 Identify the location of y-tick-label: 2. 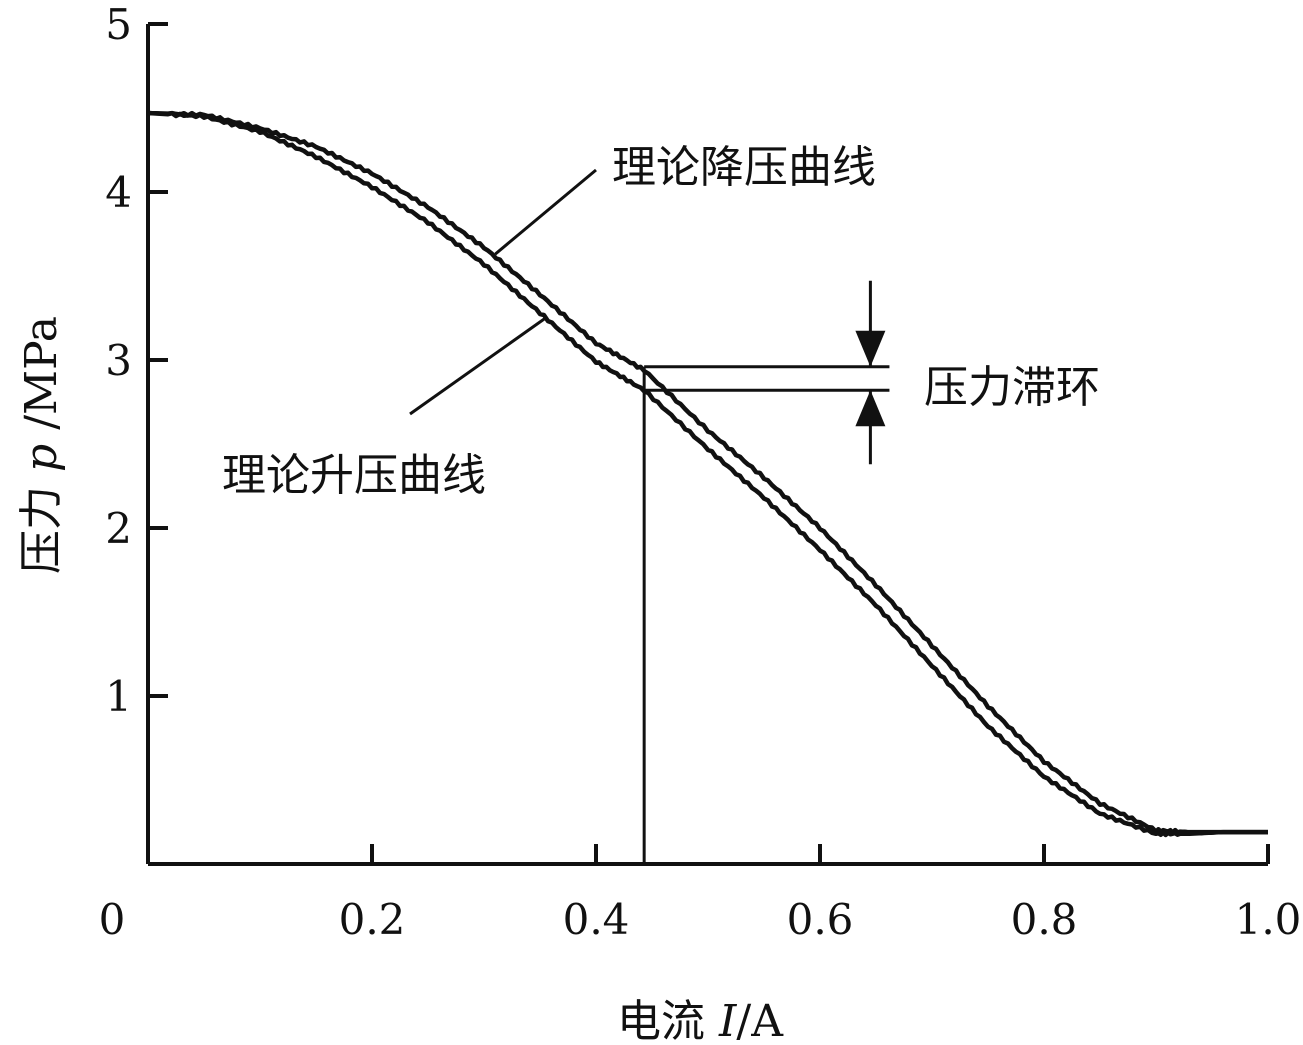
(118, 528).